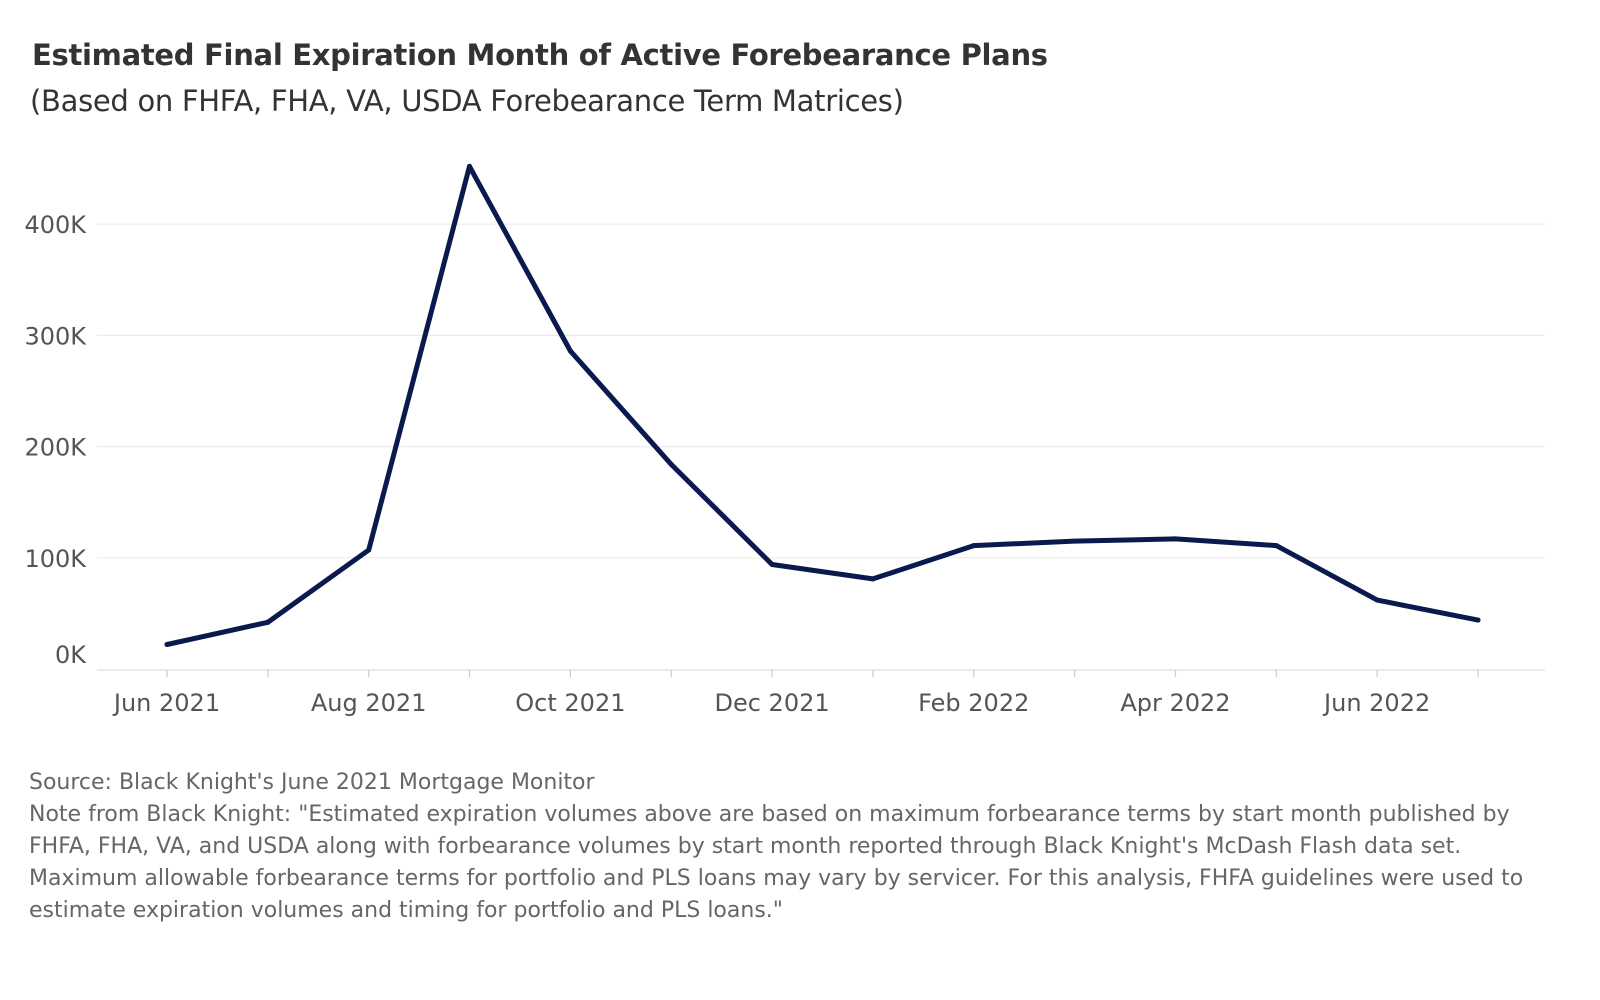 This screenshot has height=1000, width=1600. I want to click on x-tick-label: Dec 2021, so click(771, 703).